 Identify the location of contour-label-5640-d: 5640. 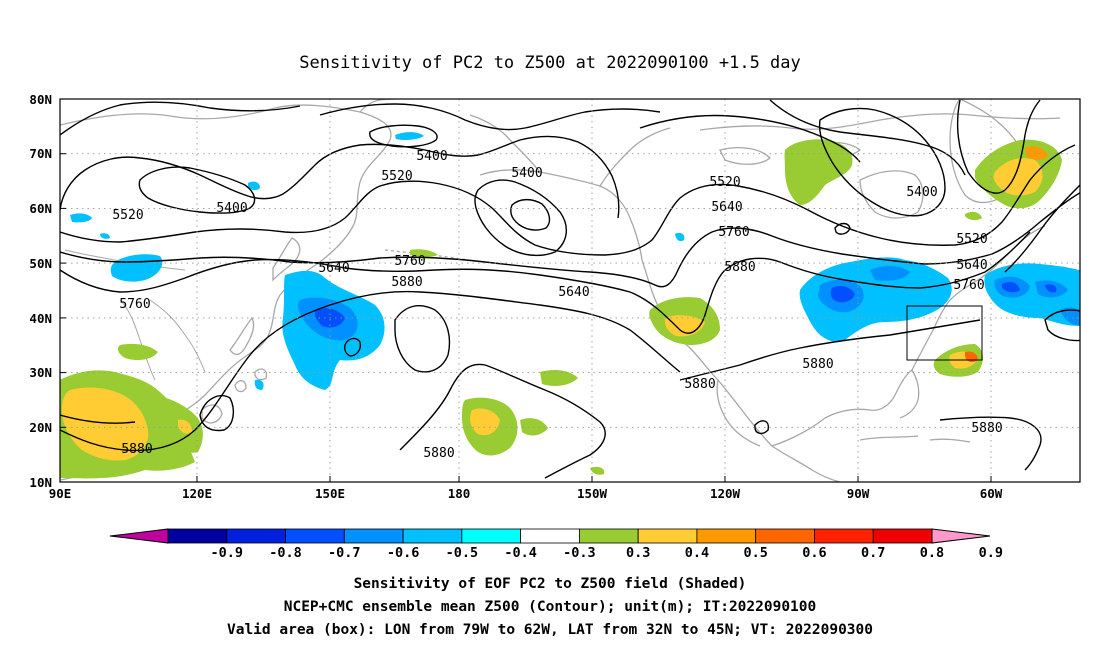
(971, 265).